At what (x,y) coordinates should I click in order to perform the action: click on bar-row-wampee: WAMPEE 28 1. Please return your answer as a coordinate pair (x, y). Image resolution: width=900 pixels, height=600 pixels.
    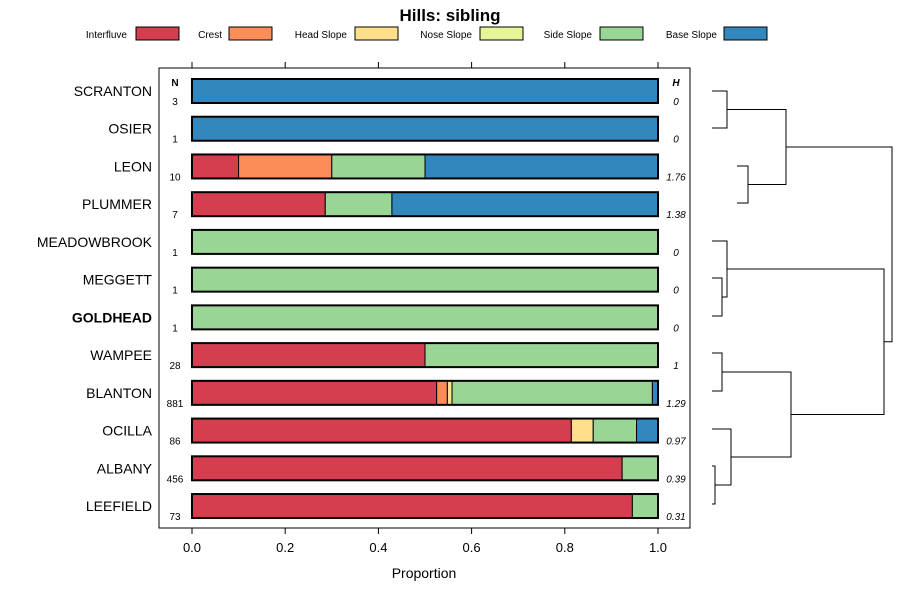
    Looking at the image, I should click on (384, 357).